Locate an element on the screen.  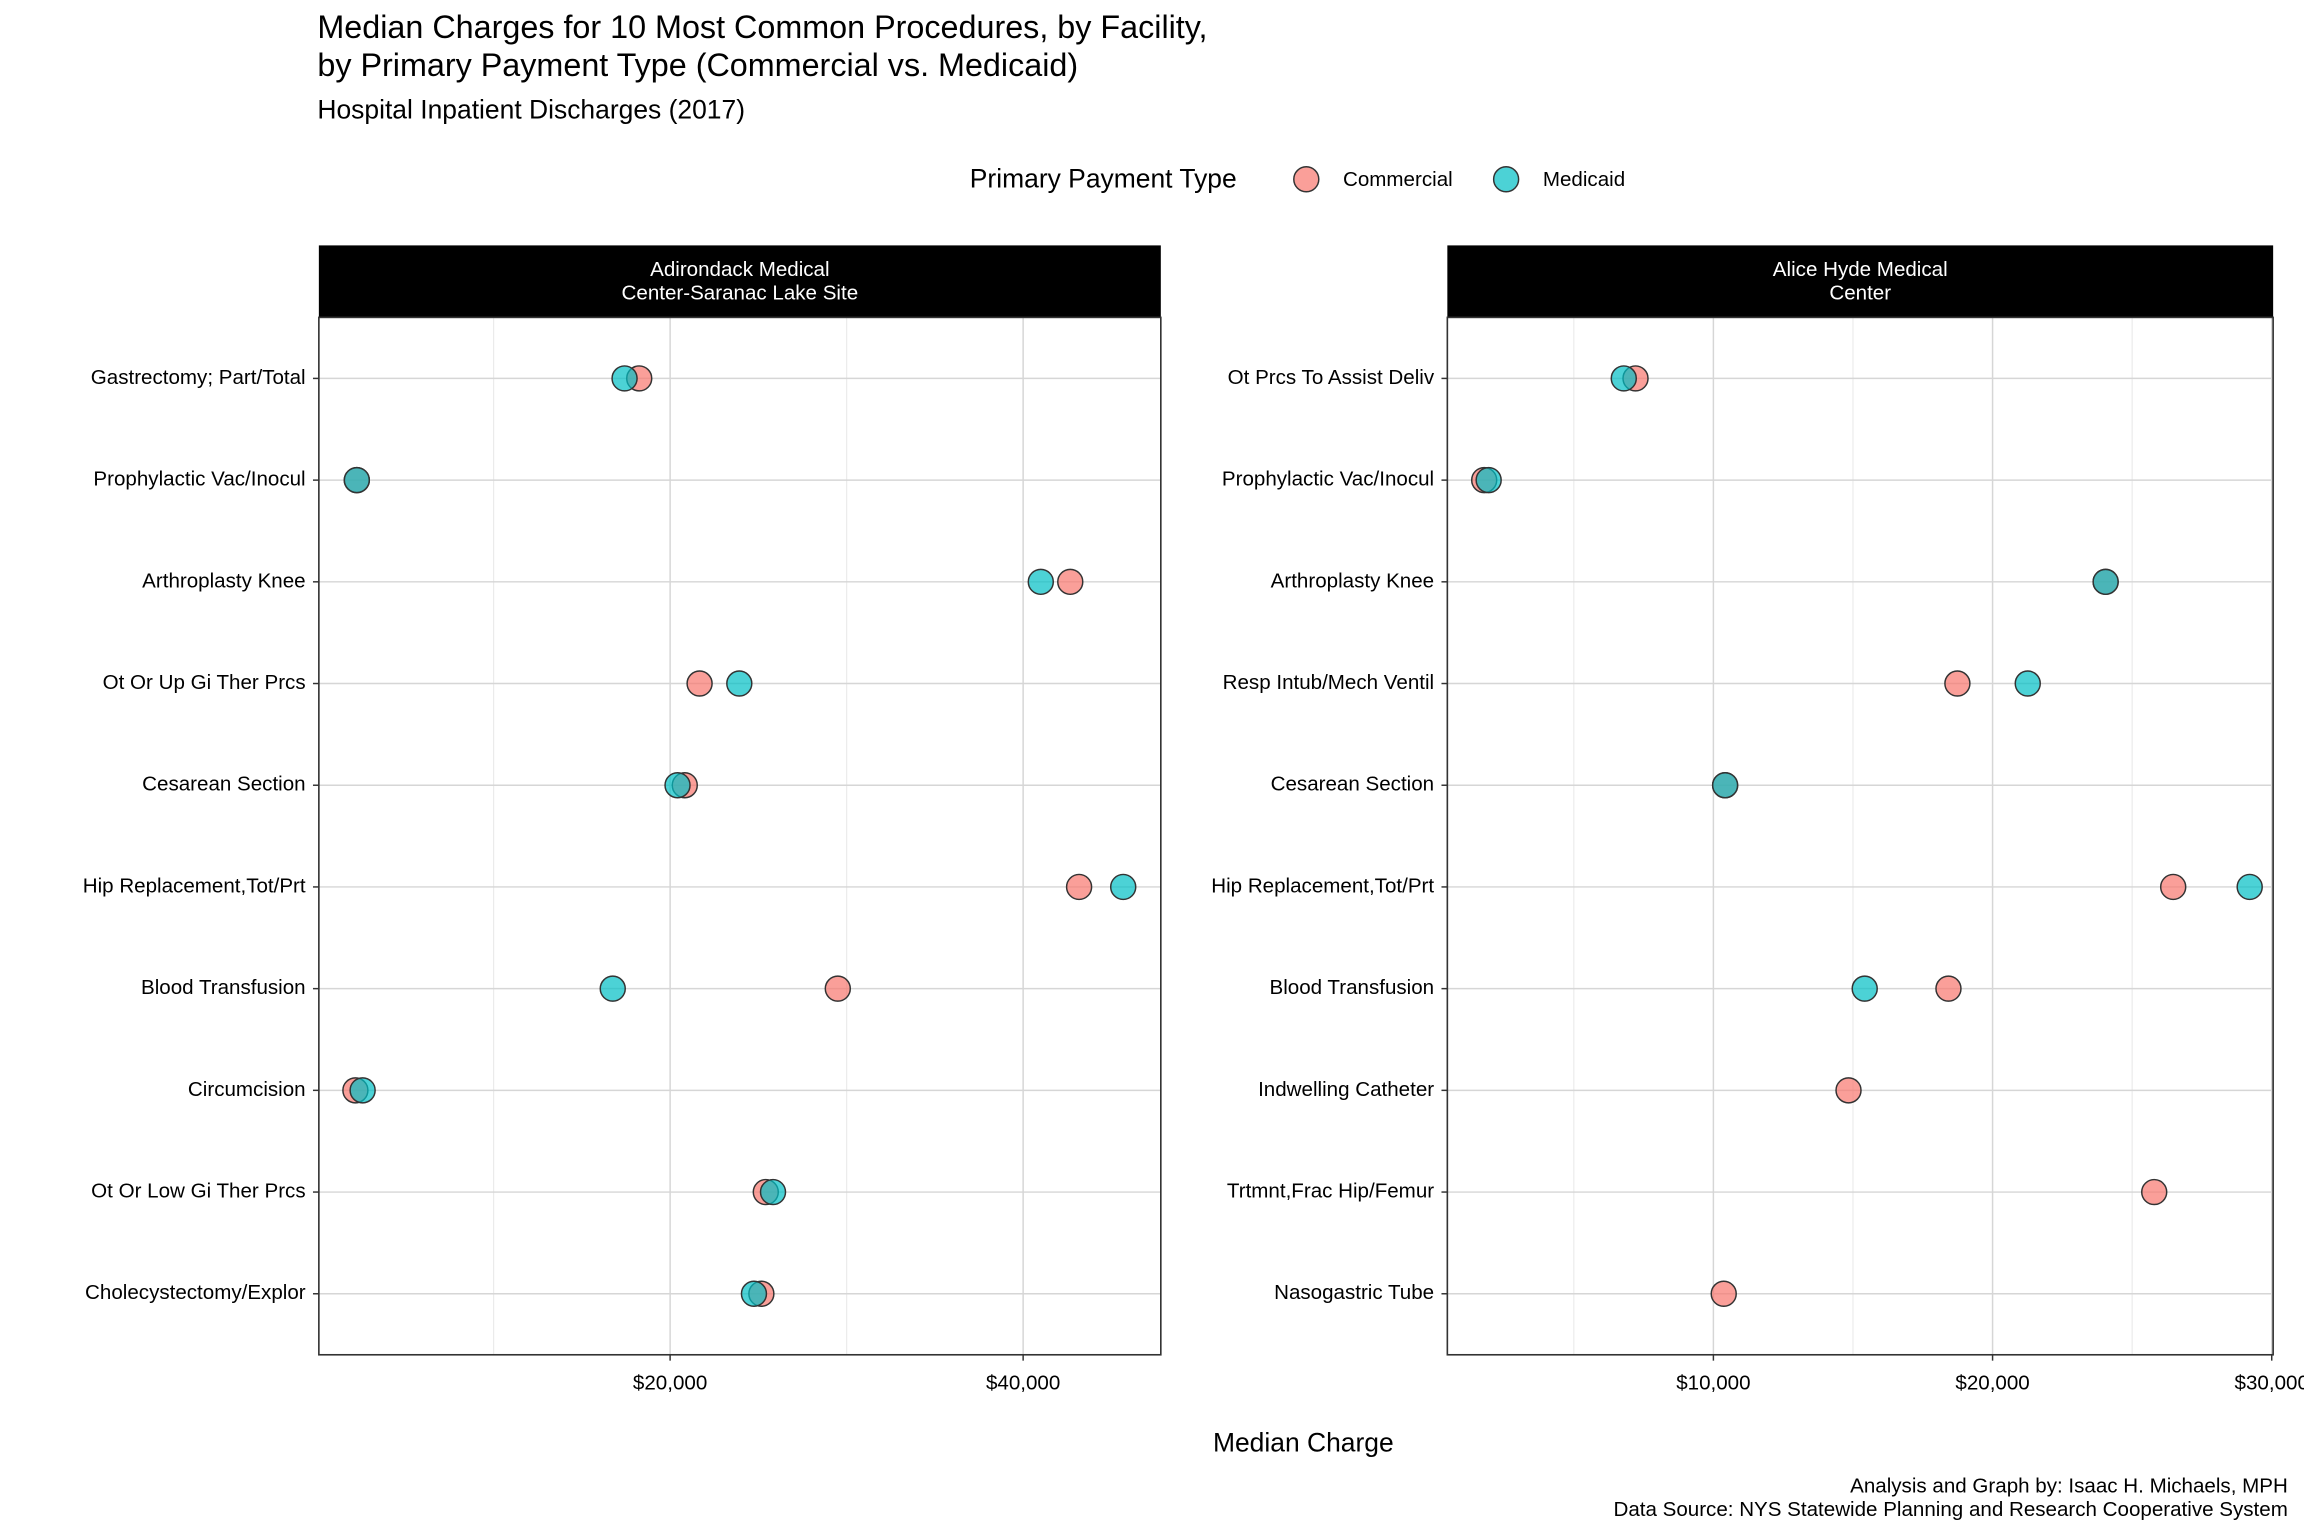
x-tick-label: $40,000 is located at coordinates (1023, 1383).